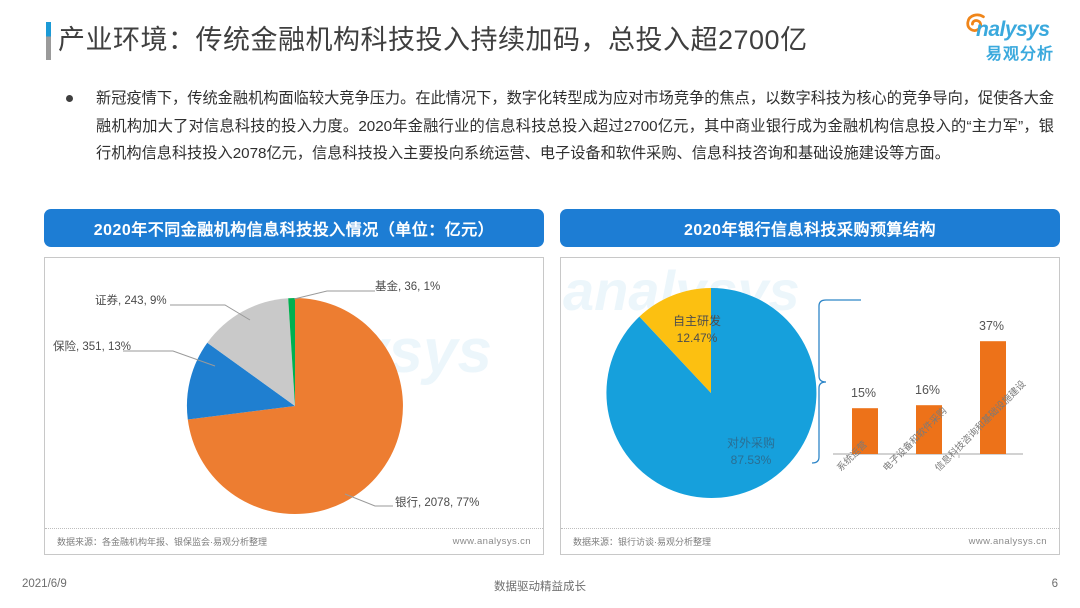 This screenshot has width=1080, height=608. What do you see at coordinates (48, 41) in the screenshot?
I see `title-accent-bar` at bounding box center [48, 41].